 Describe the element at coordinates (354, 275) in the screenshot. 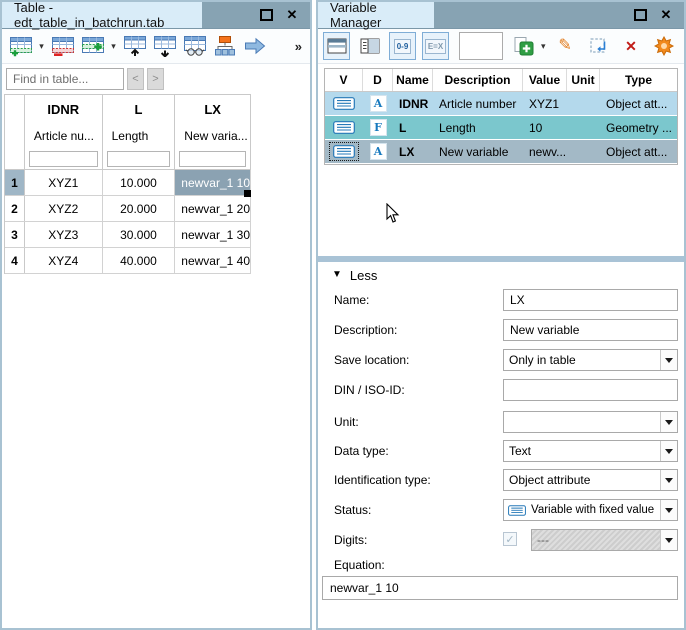

I see `less-expander: ▼ Less` at that location.